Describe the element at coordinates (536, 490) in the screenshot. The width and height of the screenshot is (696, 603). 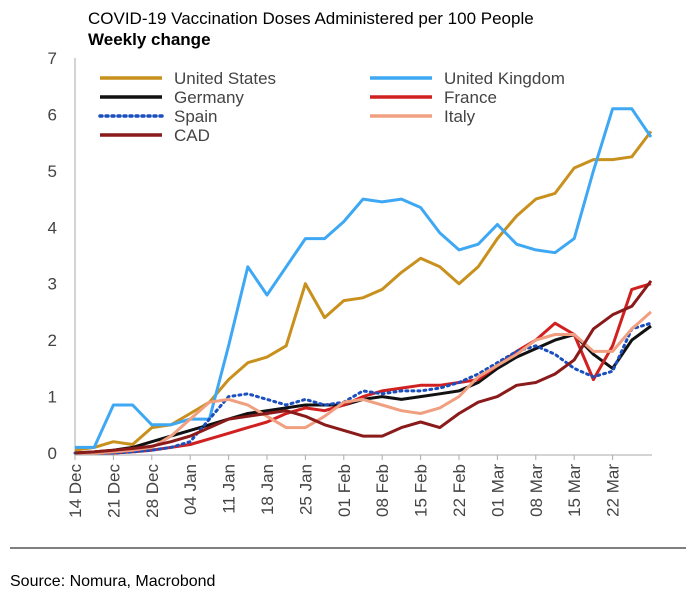
I see `x-tick-label: 08 Mar` at that location.